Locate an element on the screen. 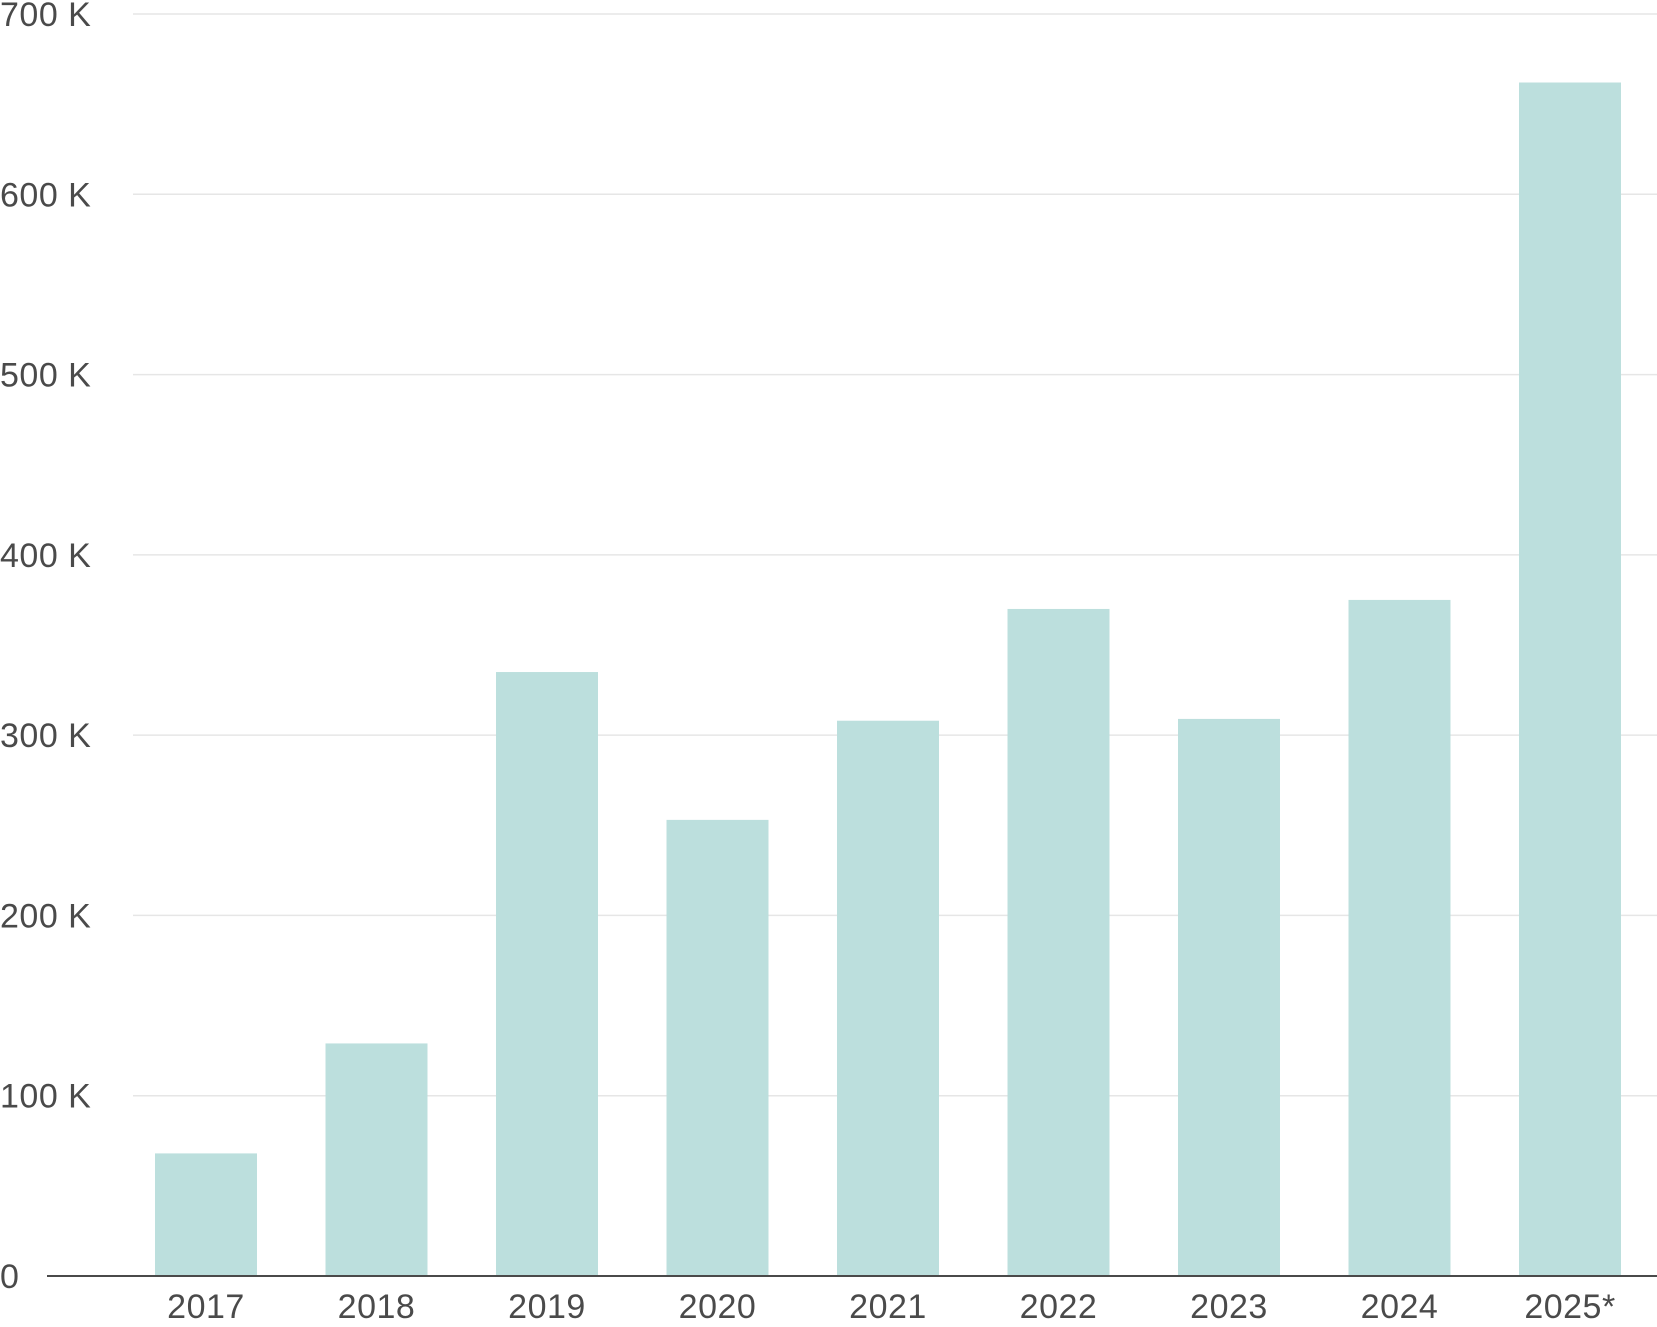 The image size is (1657, 1327). x-tick-label: 2018 is located at coordinates (377, 1307).